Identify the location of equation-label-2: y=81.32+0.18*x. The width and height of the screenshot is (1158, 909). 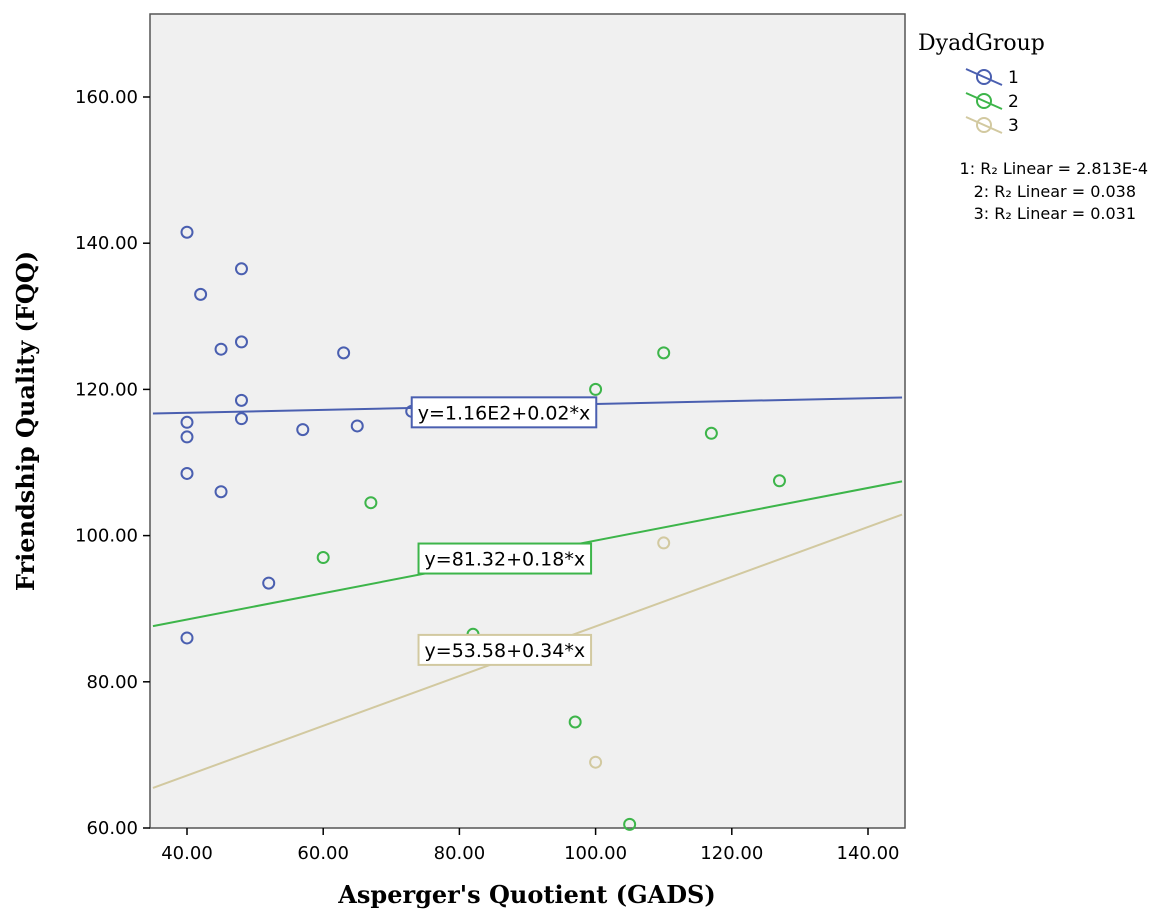
(505, 560).